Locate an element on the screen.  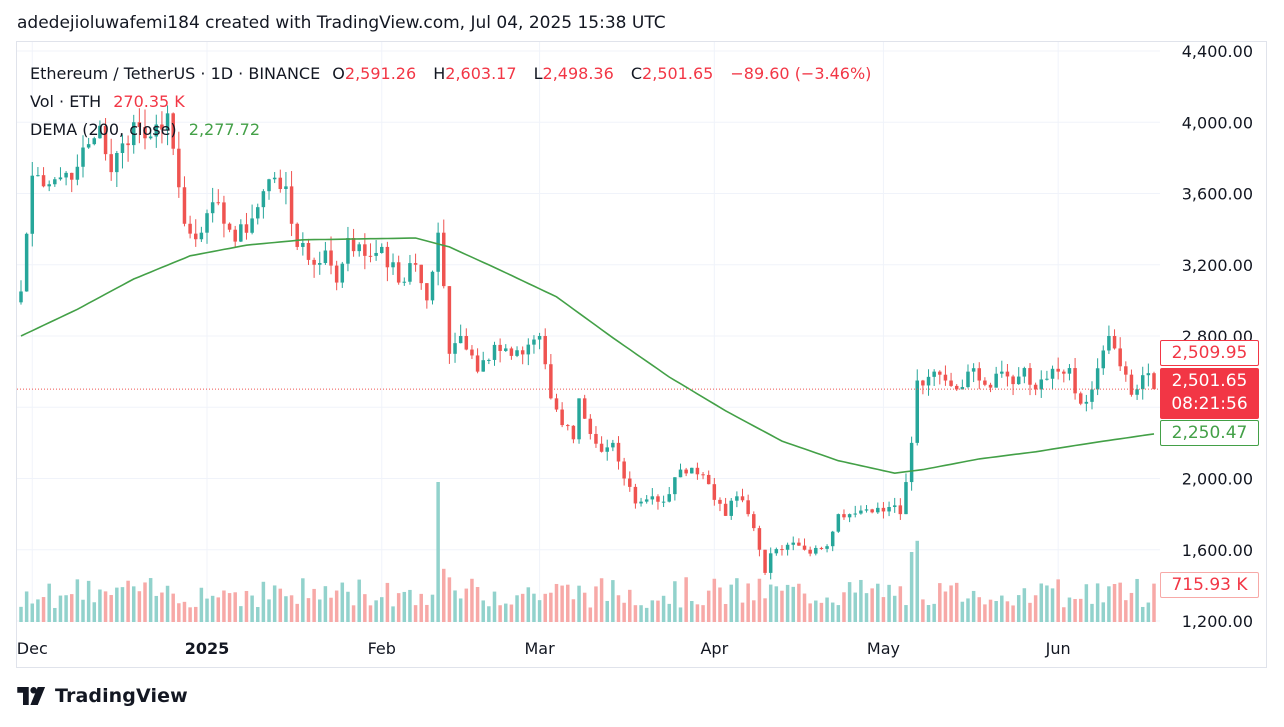
legend-indicator-label: DEMA (200, close) is located at coordinates (103, 129).